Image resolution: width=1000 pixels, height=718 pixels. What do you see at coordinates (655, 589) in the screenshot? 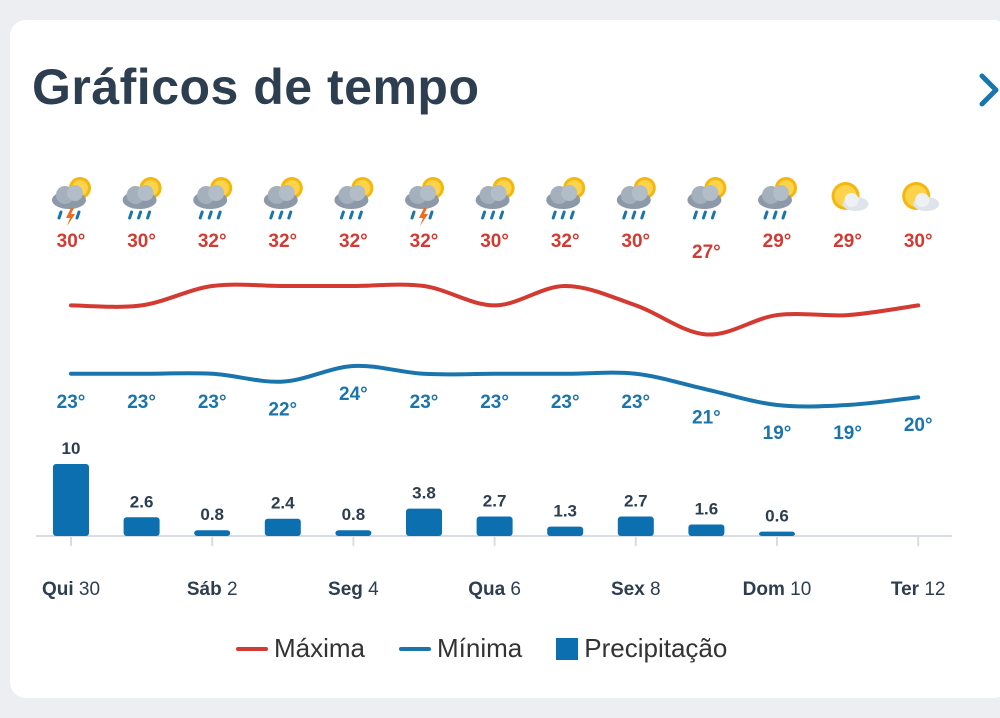
I see `x-tick-date: 8` at bounding box center [655, 589].